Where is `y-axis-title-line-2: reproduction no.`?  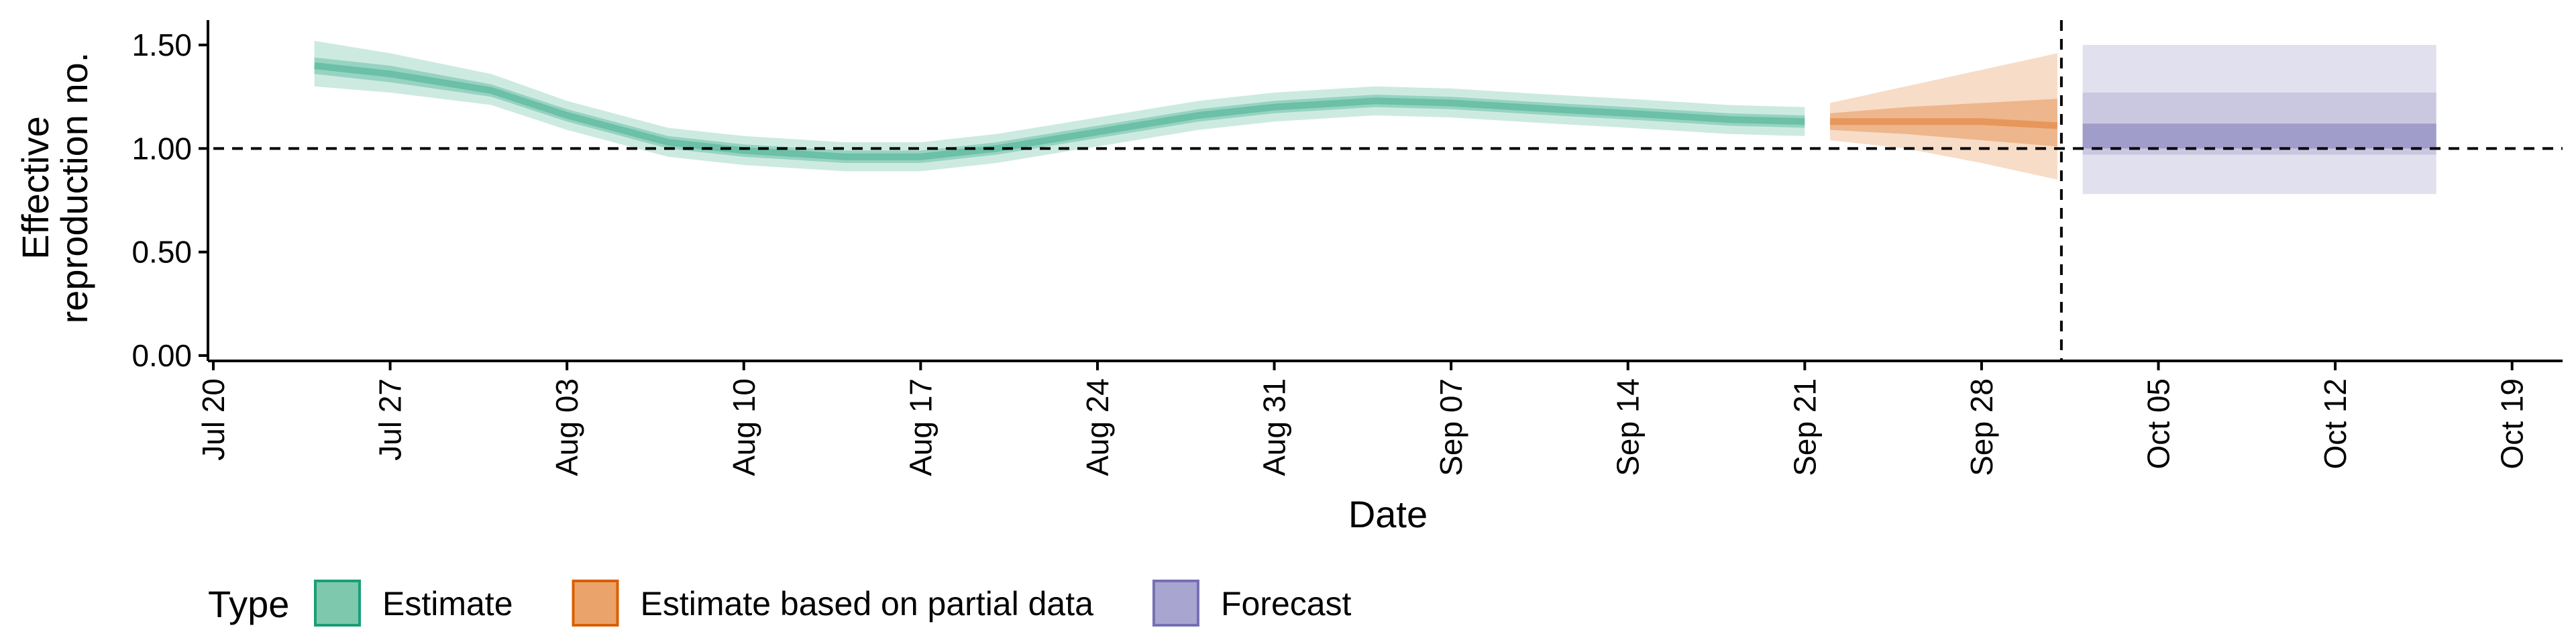 y-axis-title-line-2: reproduction no. is located at coordinates (74, 188).